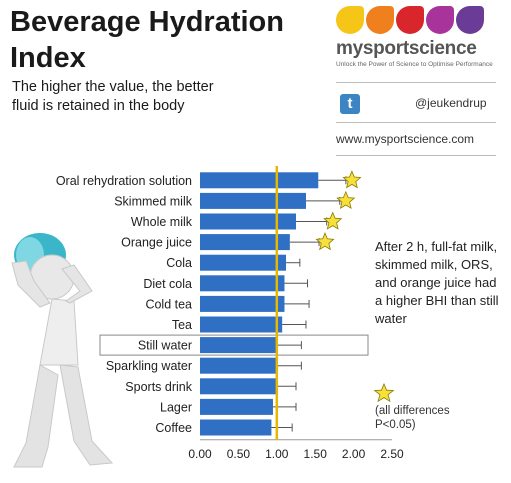 This screenshot has width=511, height=483. I want to click on drop-icons, so click(421, 20).